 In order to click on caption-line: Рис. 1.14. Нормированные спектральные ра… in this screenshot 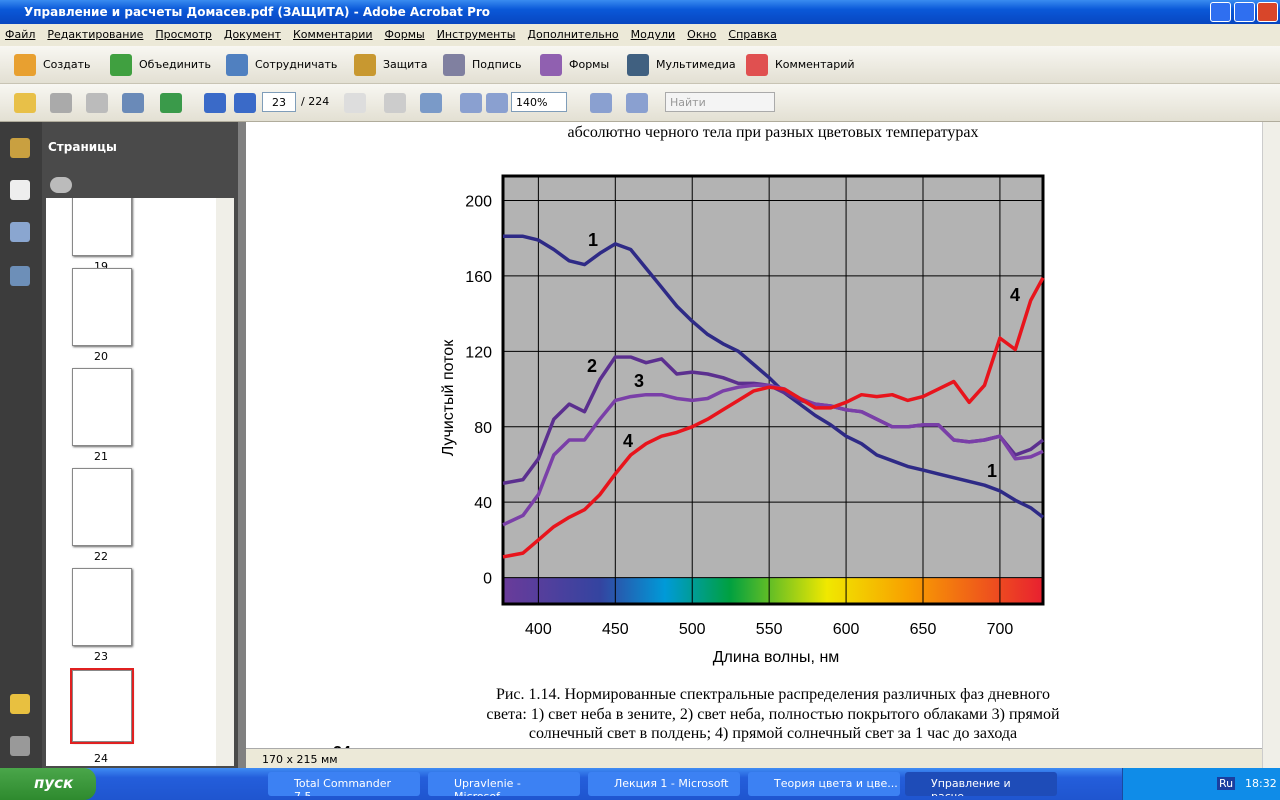, I will do `click(773, 694)`.